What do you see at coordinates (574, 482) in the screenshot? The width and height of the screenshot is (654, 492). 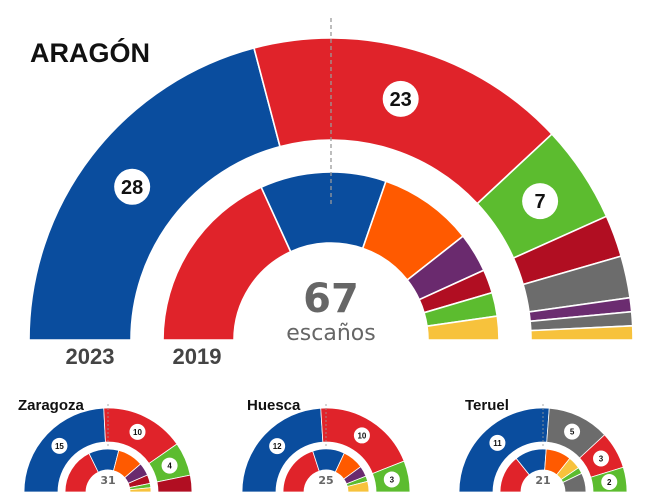 I see `seat-segment-te` at bounding box center [574, 482].